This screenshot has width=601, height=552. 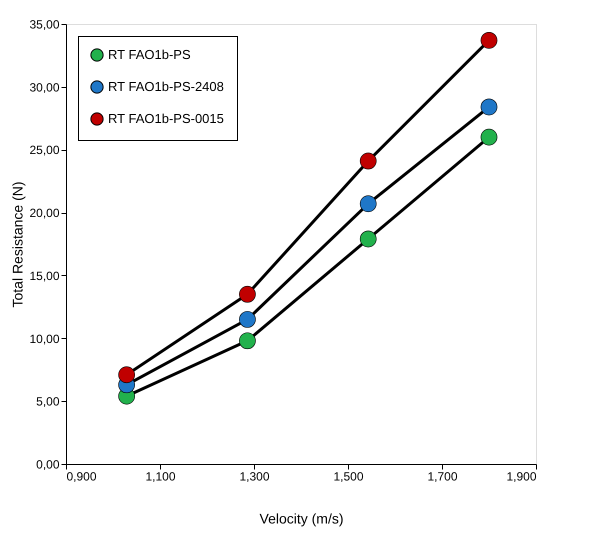 What do you see at coordinates (81, 477) in the screenshot?
I see `x-tick-label: 0,900` at bounding box center [81, 477].